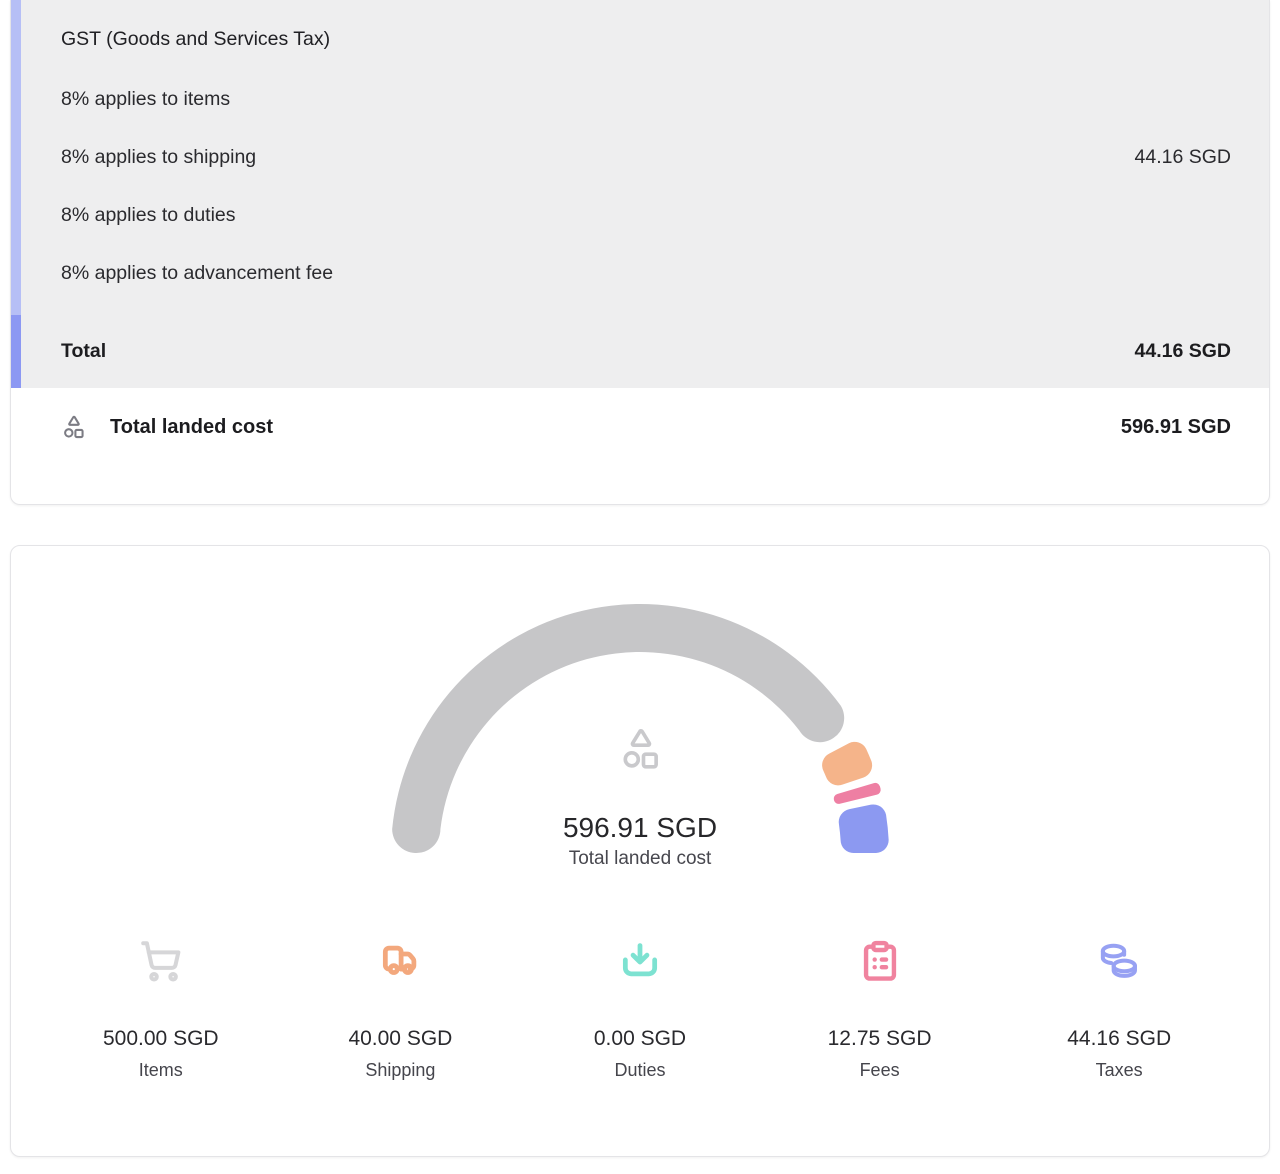 The height and width of the screenshot is (1174, 1280). Describe the element at coordinates (646, 215) in the screenshot. I see `tax-line-duties: 8% applies to duties` at that location.